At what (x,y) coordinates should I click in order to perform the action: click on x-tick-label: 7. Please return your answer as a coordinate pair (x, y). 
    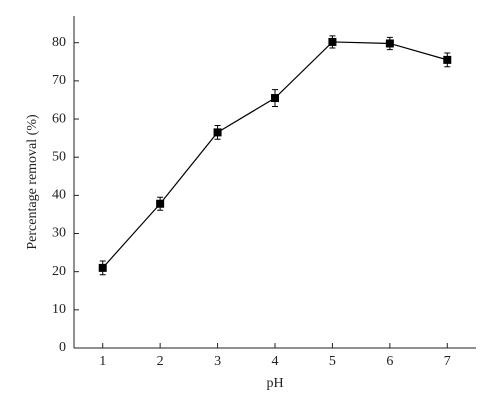
    Looking at the image, I should click on (447, 361).